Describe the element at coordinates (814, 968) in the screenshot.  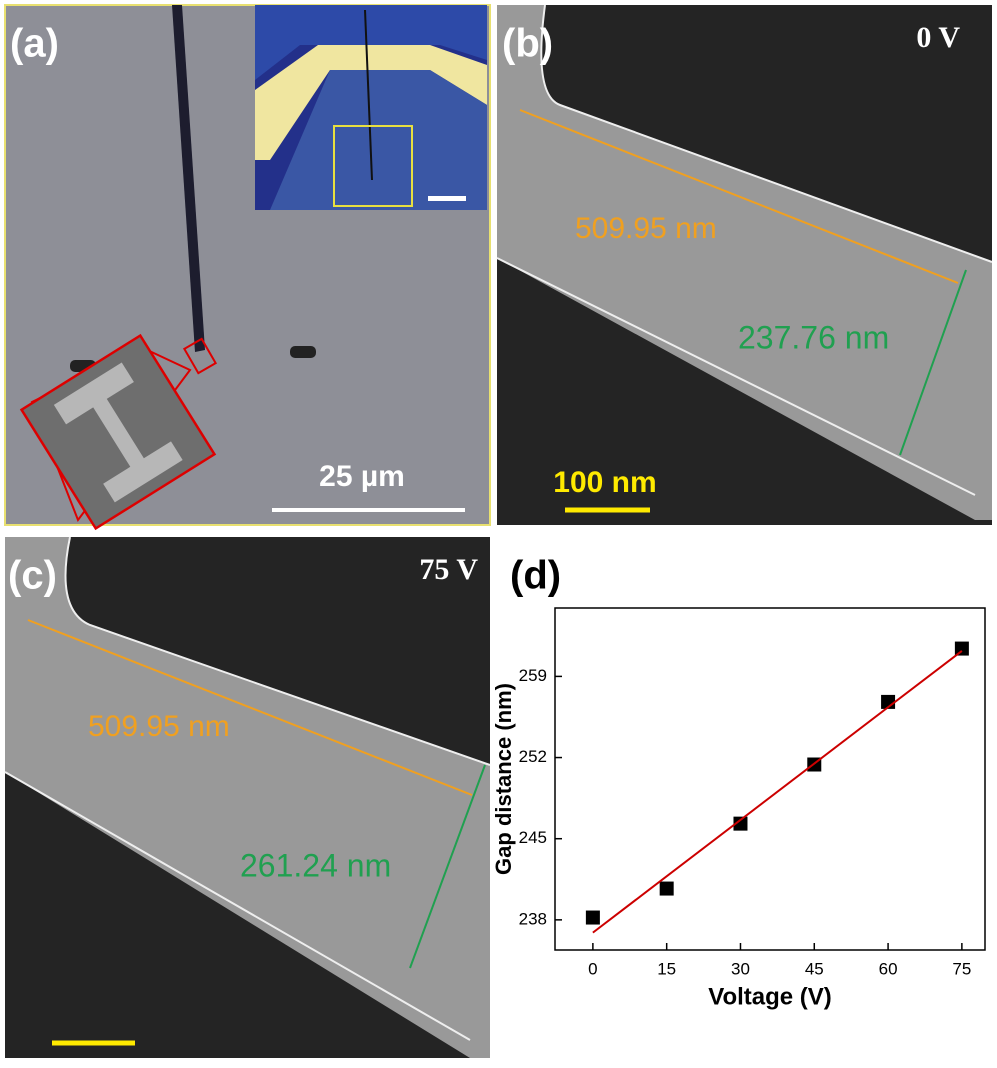
I see `x-tick-label: 45` at that location.